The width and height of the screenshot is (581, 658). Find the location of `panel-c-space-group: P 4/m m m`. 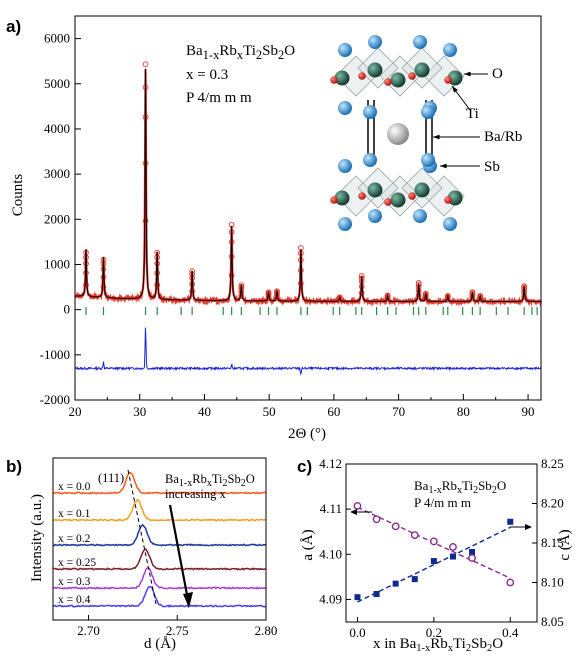

panel-c-space-group: P 4/m m m is located at coordinates (442, 502).